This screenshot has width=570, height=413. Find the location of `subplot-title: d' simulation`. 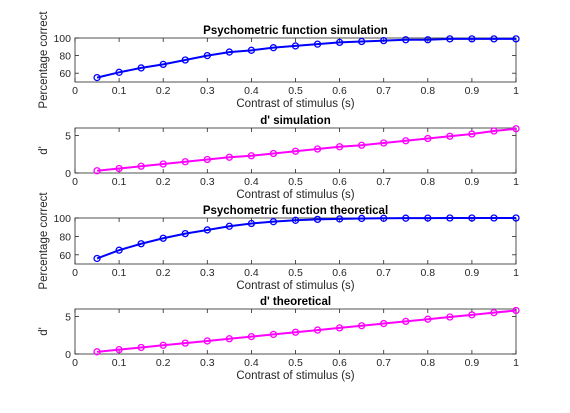

subplot-title: d' simulation is located at coordinates (295, 121).